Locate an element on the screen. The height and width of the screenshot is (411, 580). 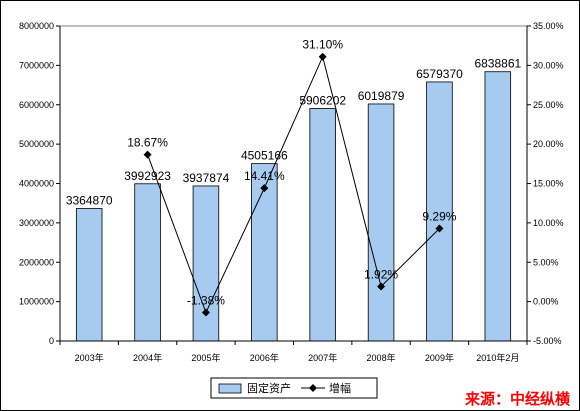
bar-value-label: 4505166 is located at coordinates (264, 156).